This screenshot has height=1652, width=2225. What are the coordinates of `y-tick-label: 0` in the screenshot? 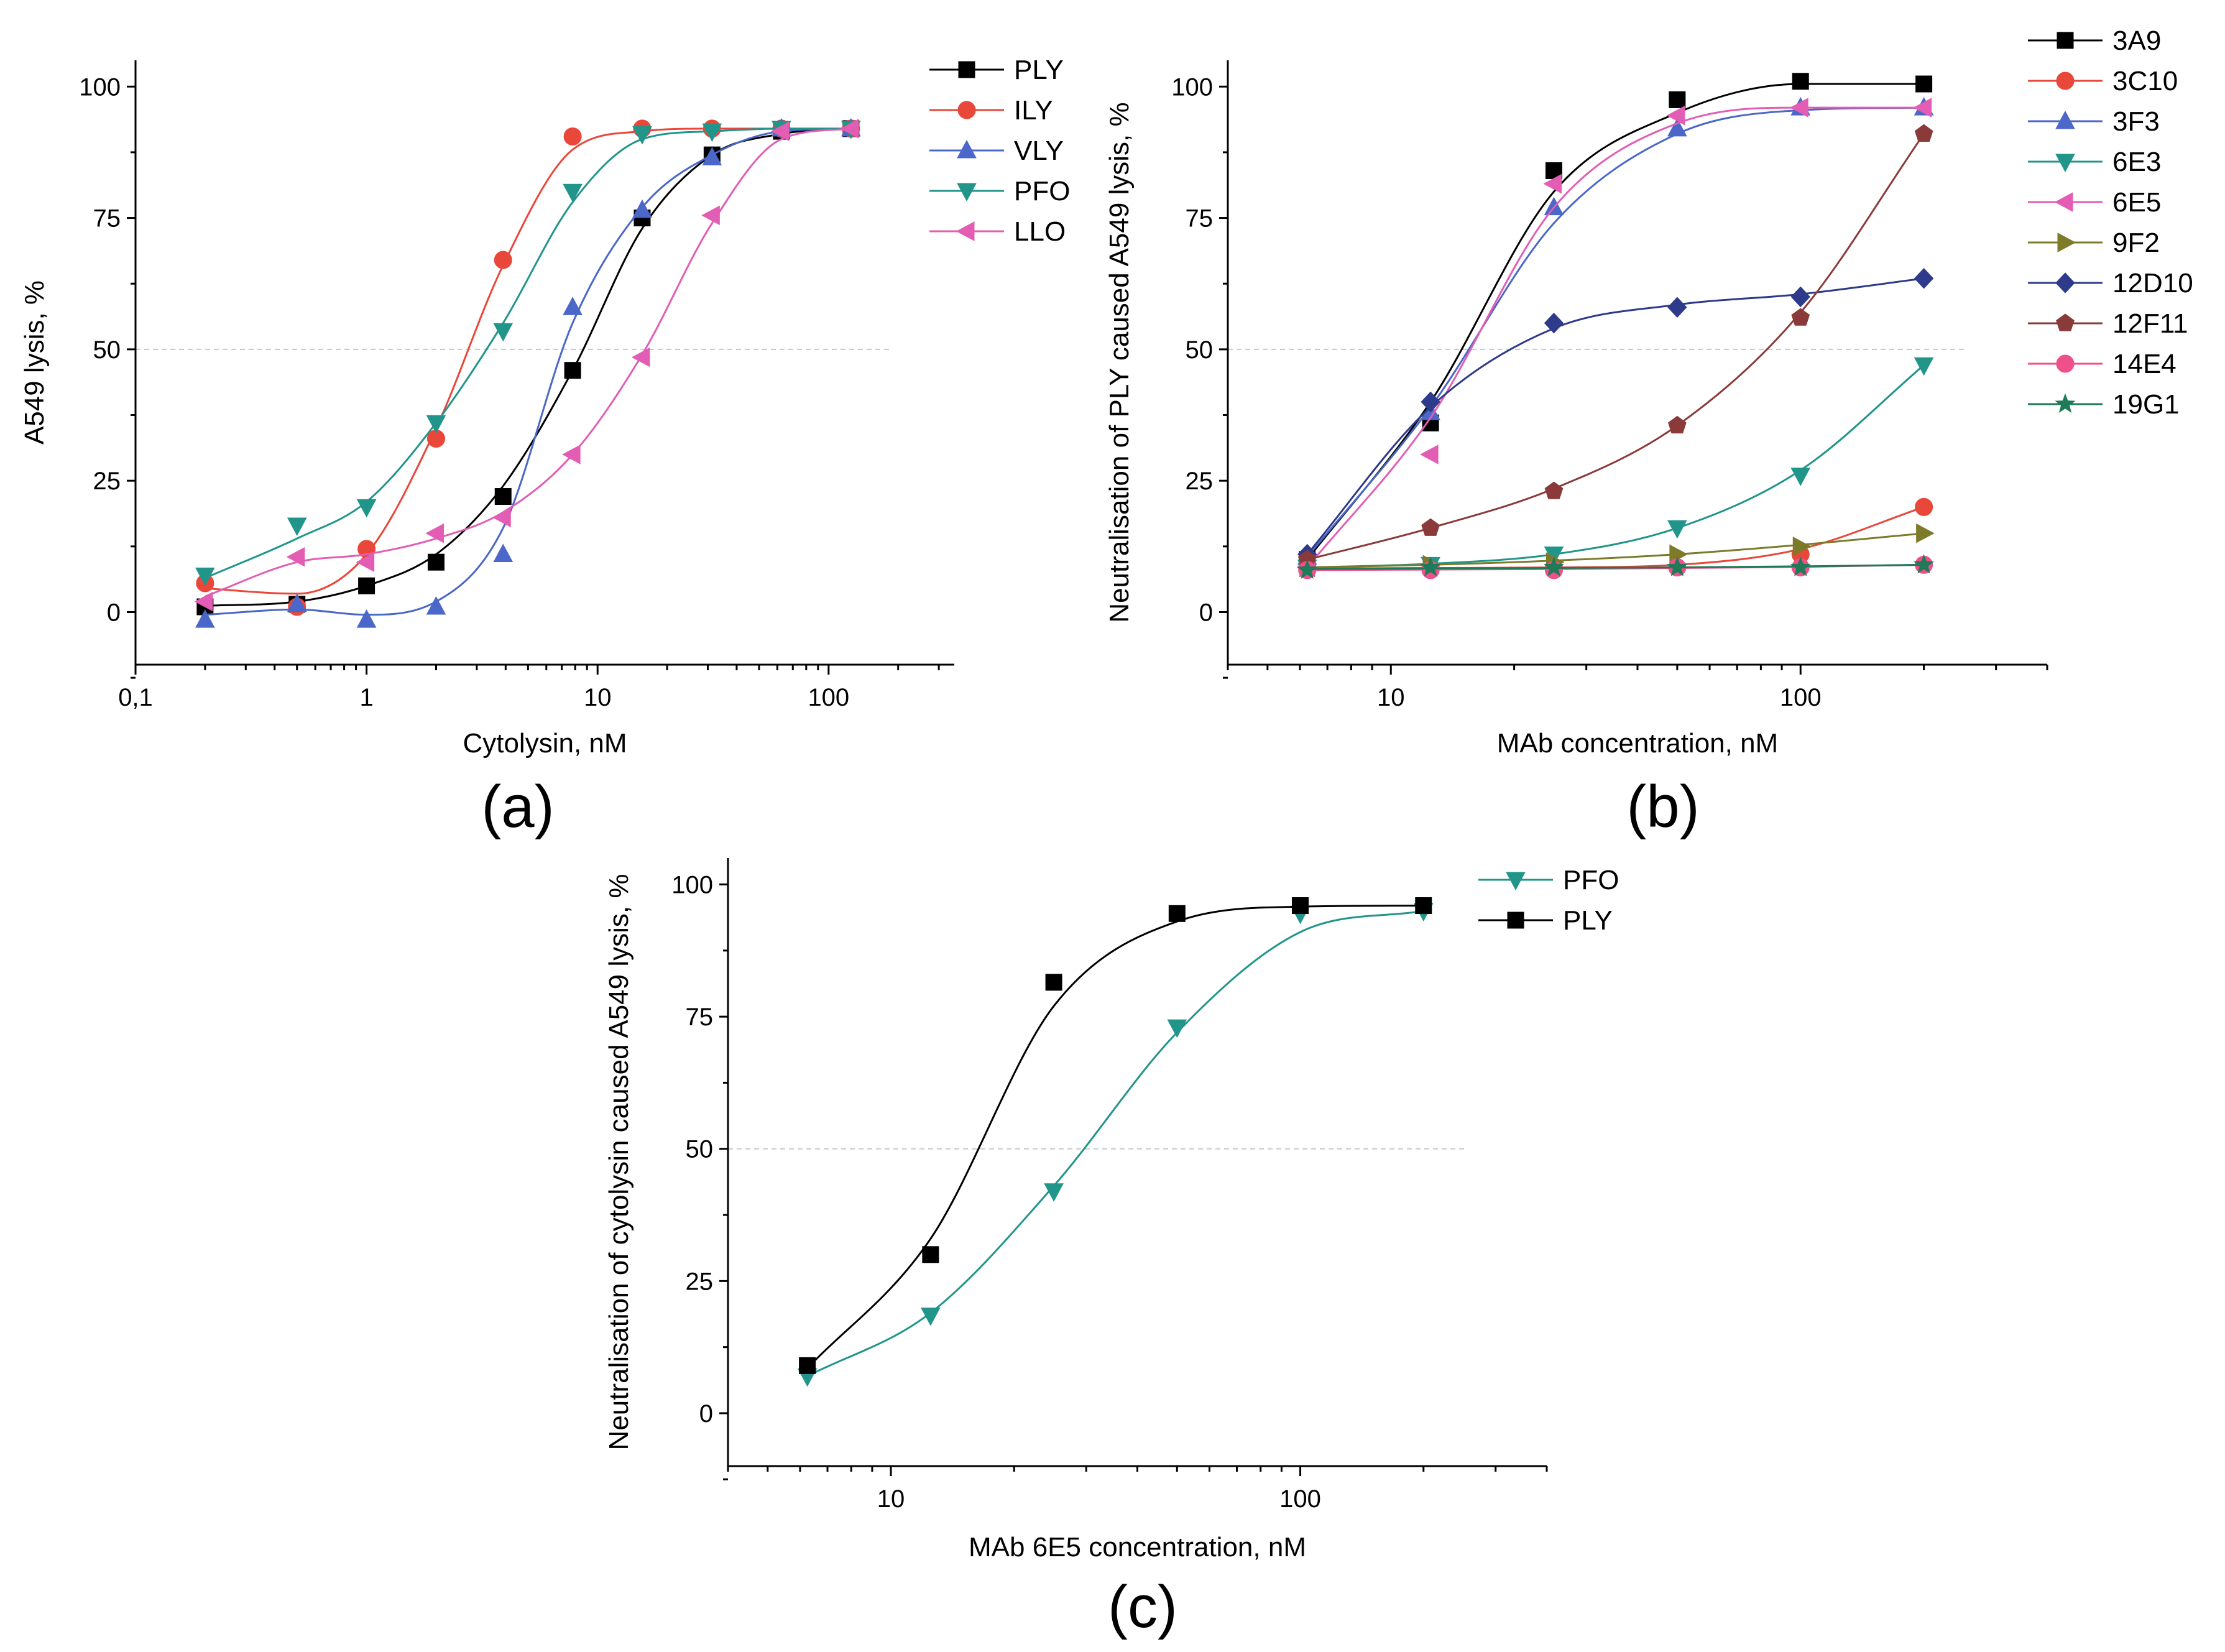 It's located at (706, 1414).